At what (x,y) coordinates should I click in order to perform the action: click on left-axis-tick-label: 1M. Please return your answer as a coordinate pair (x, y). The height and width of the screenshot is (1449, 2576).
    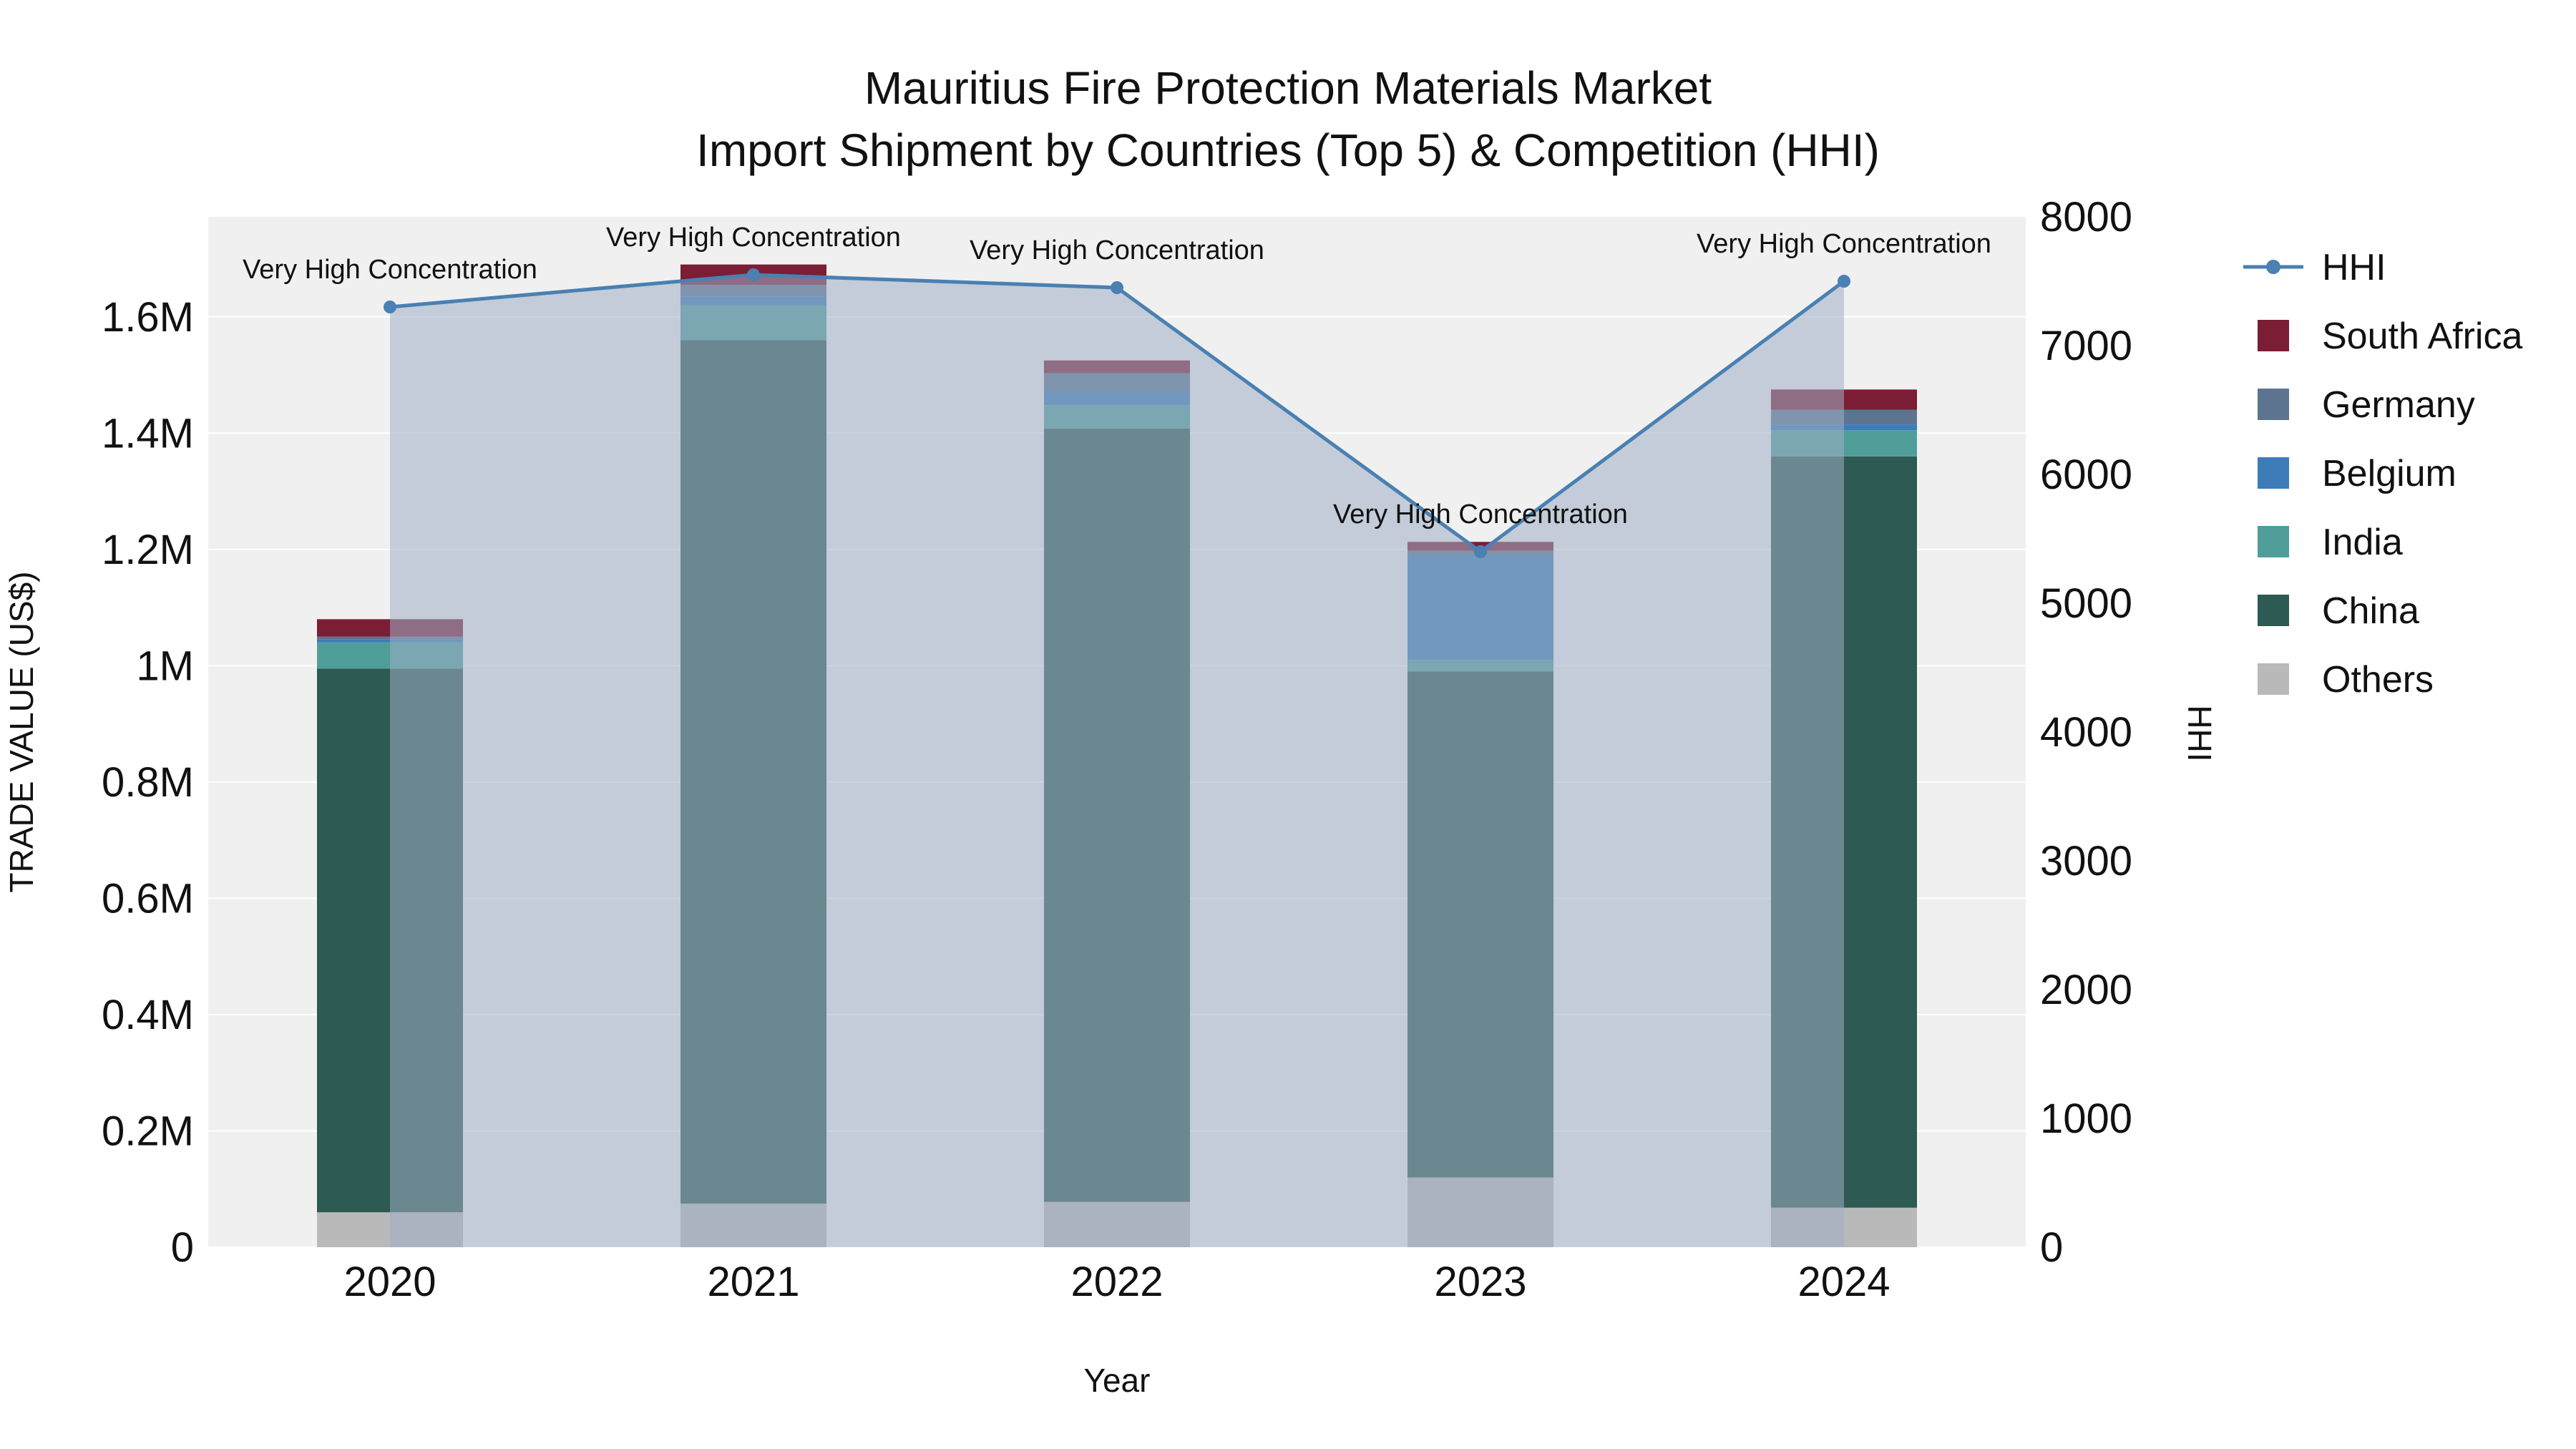
    Looking at the image, I should click on (165, 666).